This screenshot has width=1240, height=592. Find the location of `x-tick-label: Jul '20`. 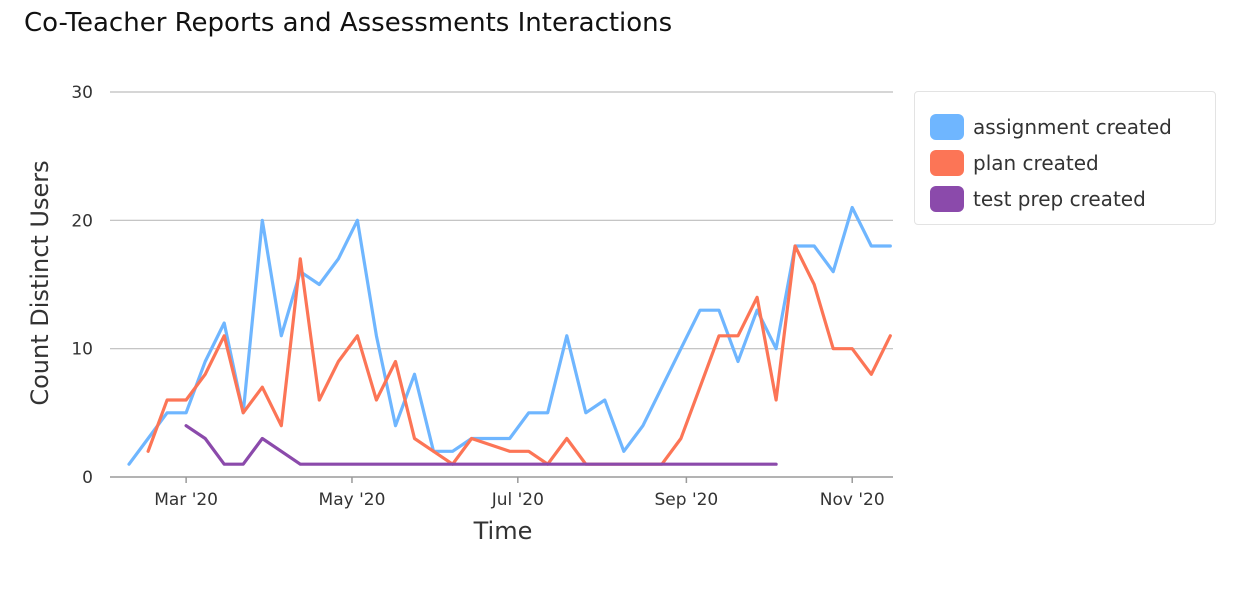

x-tick-label: Jul '20 is located at coordinates (517, 500).